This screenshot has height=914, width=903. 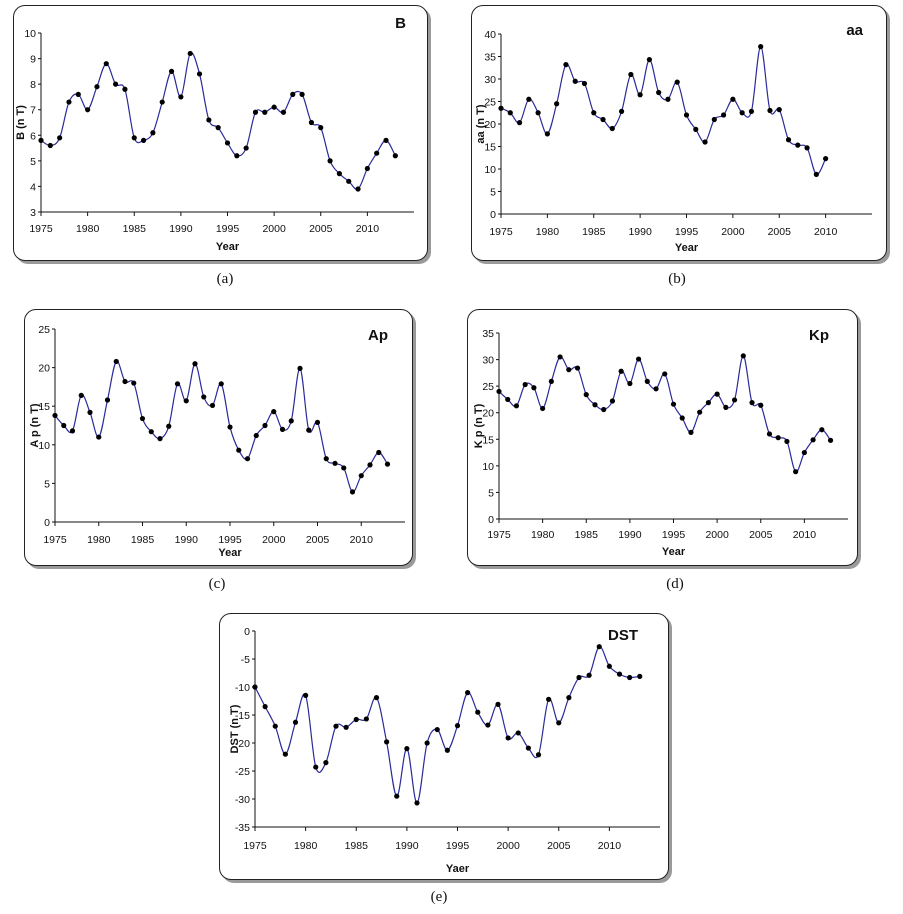 I want to click on y-tick-label: 6, so click(x=33, y=136).